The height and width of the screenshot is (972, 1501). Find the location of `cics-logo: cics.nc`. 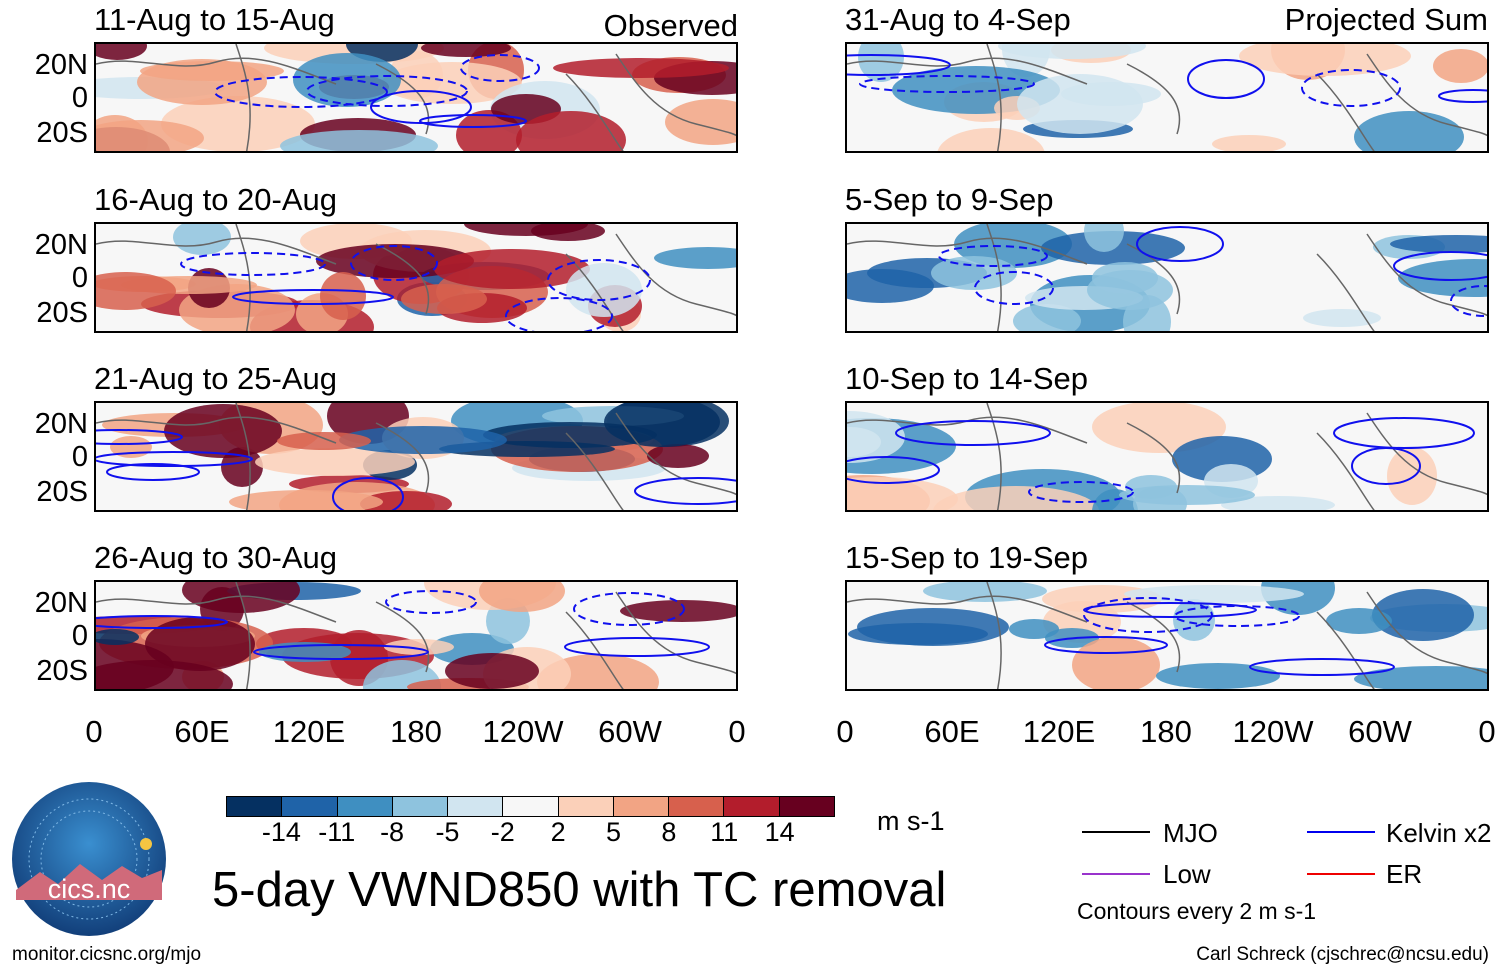

cics-logo: cics.nc is located at coordinates (89, 859).